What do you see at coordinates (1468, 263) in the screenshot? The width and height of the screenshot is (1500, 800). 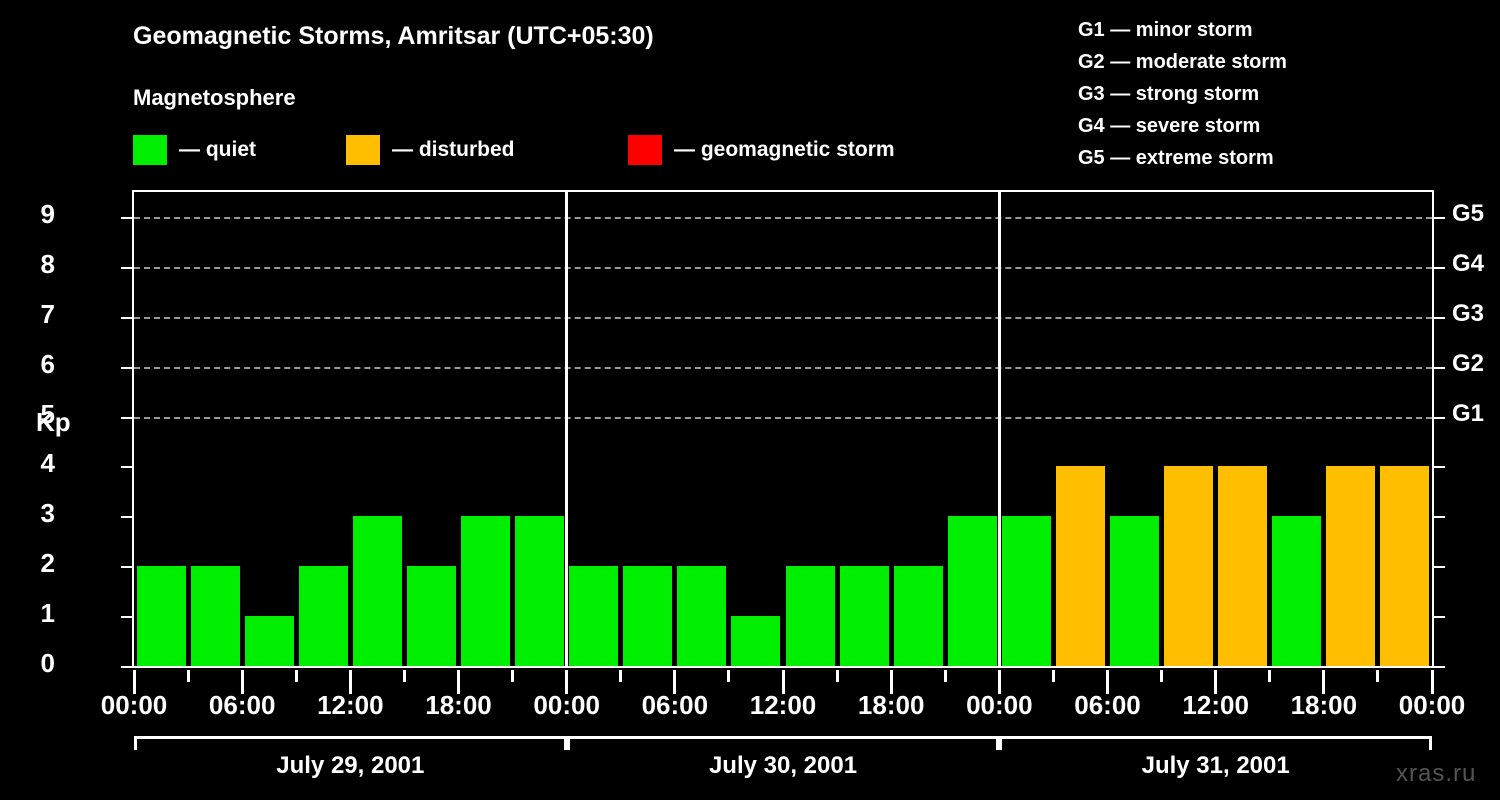 I see `g-level-label-G4: G4` at bounding box center [1468, 263].